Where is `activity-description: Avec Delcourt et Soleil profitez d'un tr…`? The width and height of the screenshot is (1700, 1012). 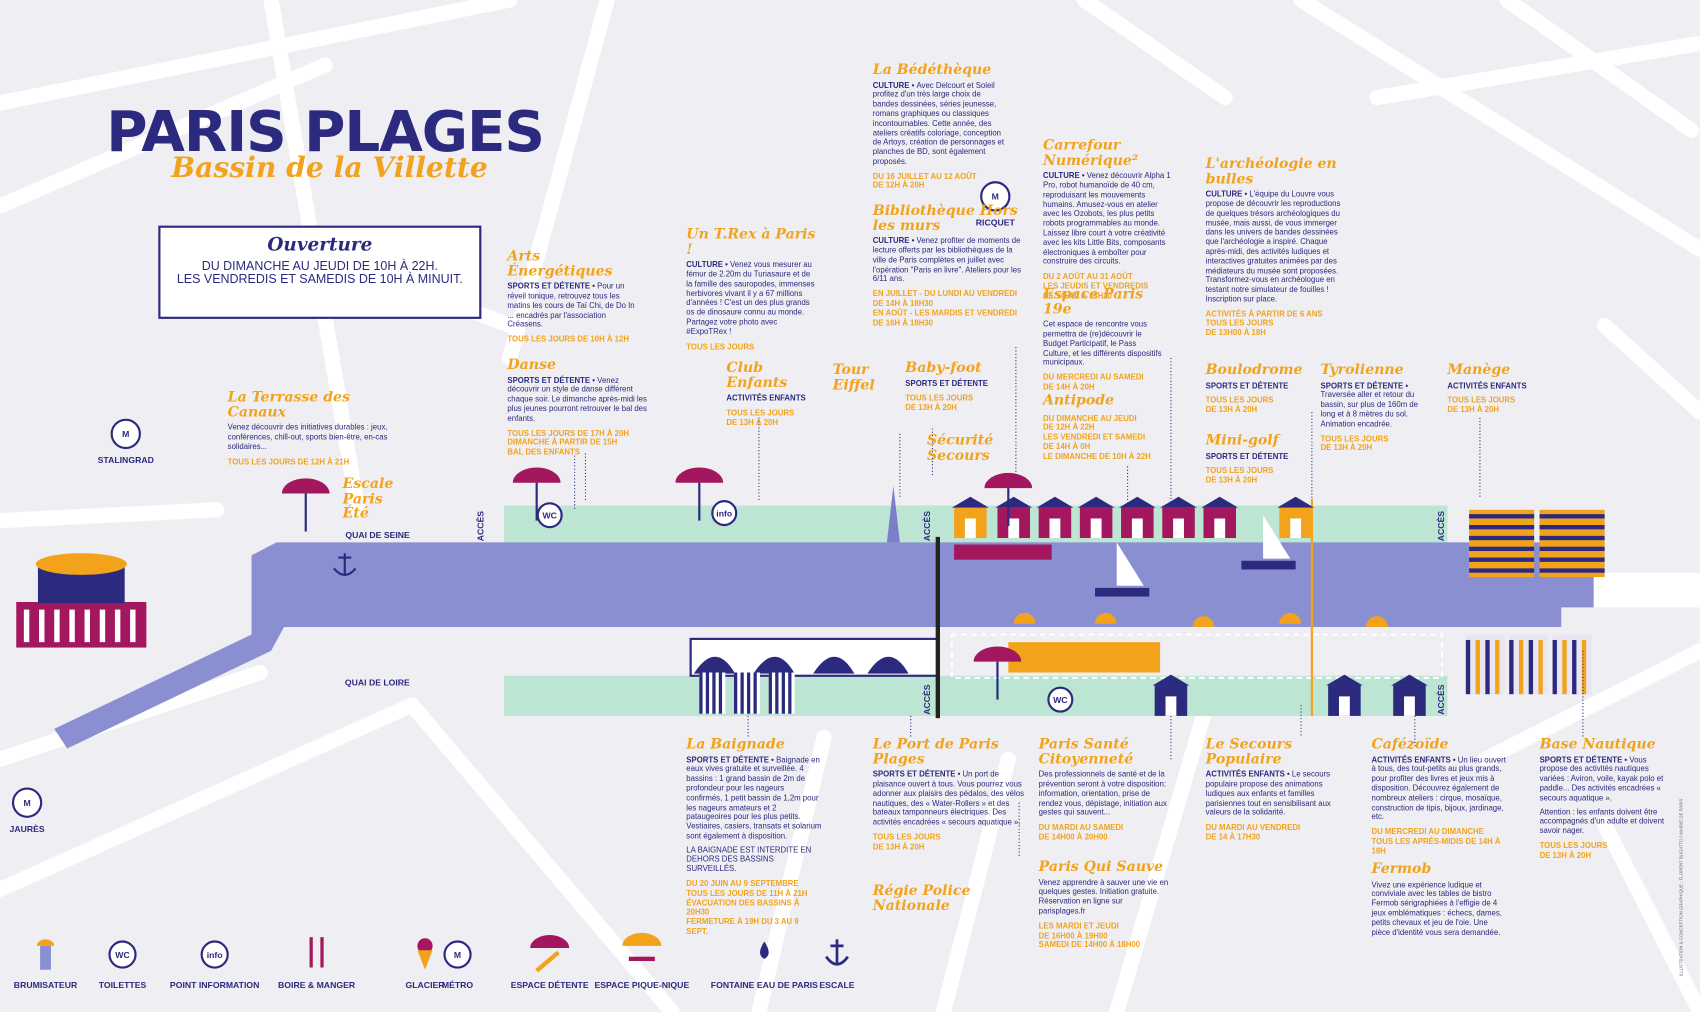 activity-description: Avec Delcourt et Soleil profitez d'un tr… is located at coordinates (938, 122).